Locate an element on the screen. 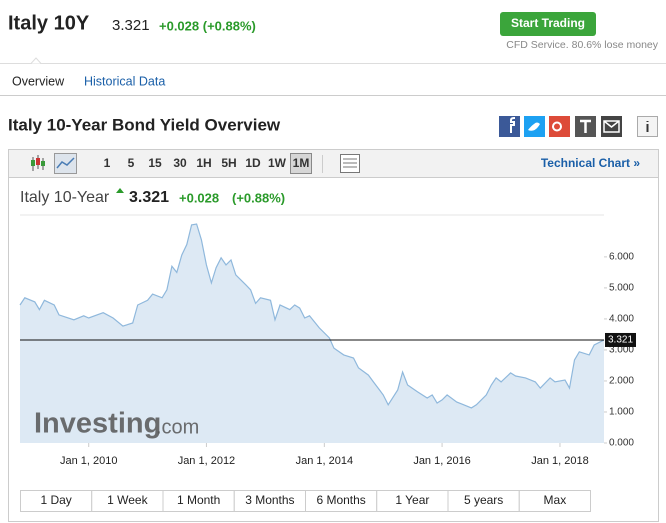 The image size is (666, 523). x-tick-label: Jan 1, 2012 is located at coordinates (207, 461).